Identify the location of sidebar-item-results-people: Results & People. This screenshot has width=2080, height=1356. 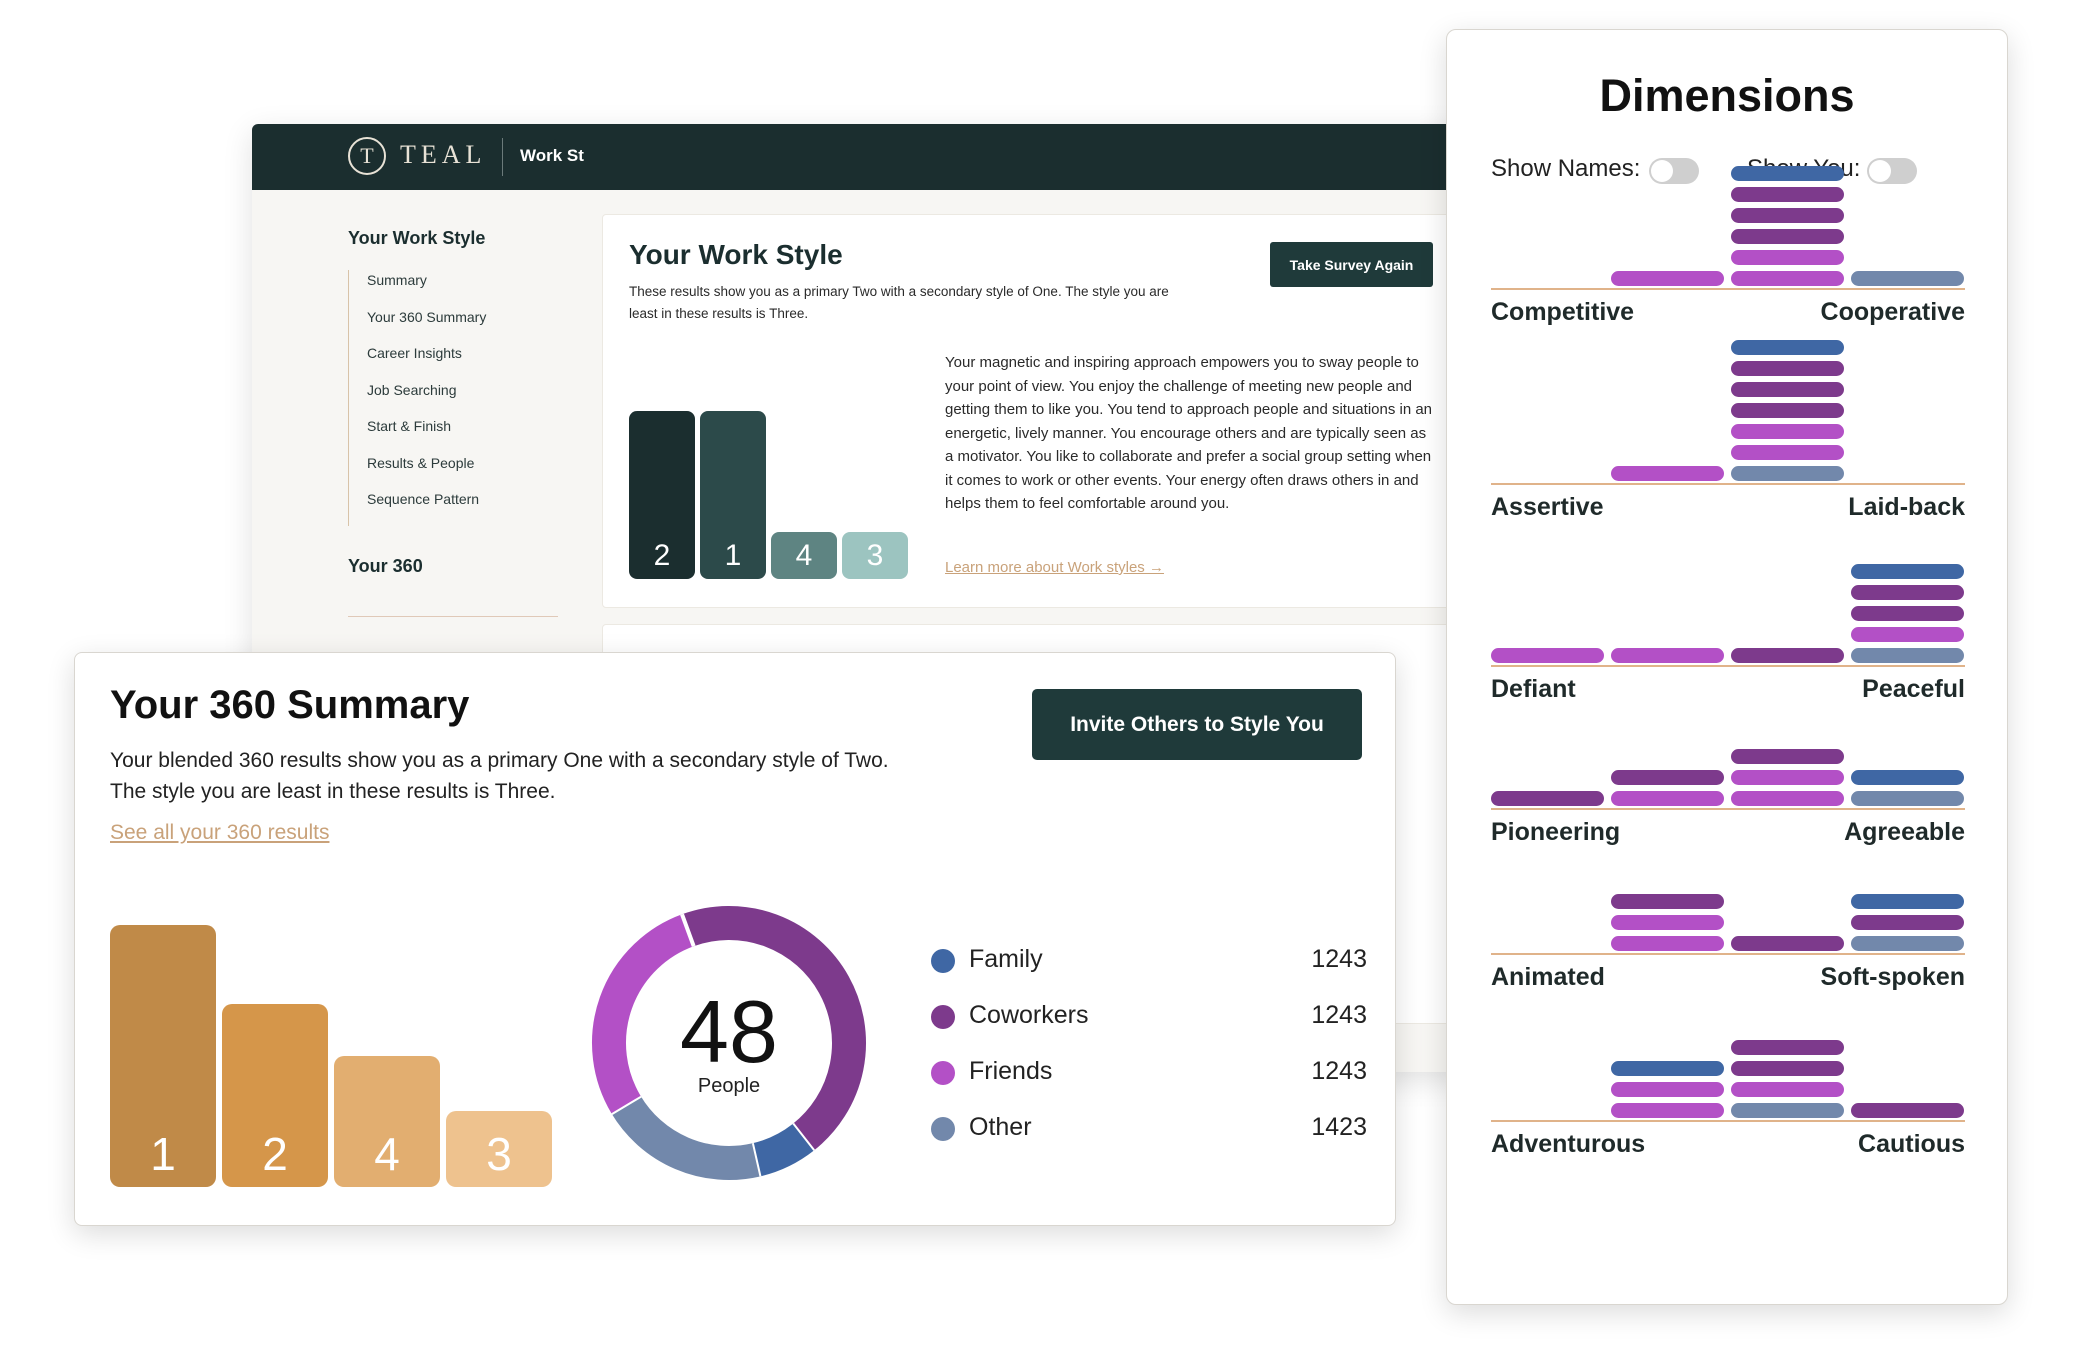
(421, 462).